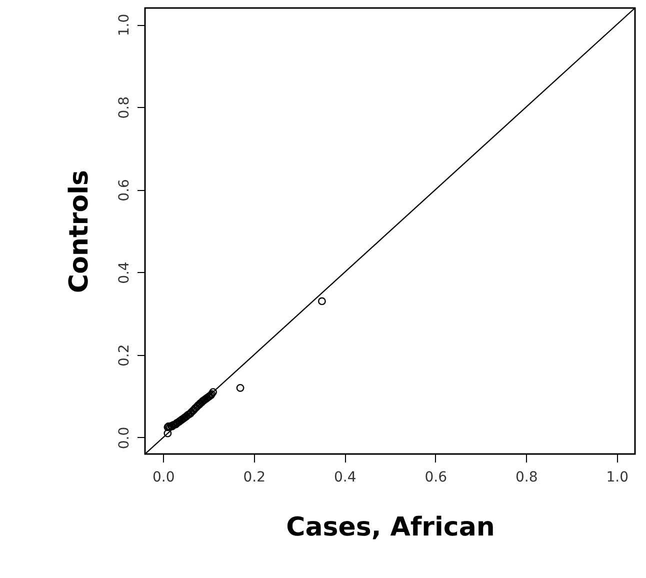 Image resolution: width=646 pixels, height=578 pixels. I want to click on x-tick-label: 1.0, so click(617, 478).